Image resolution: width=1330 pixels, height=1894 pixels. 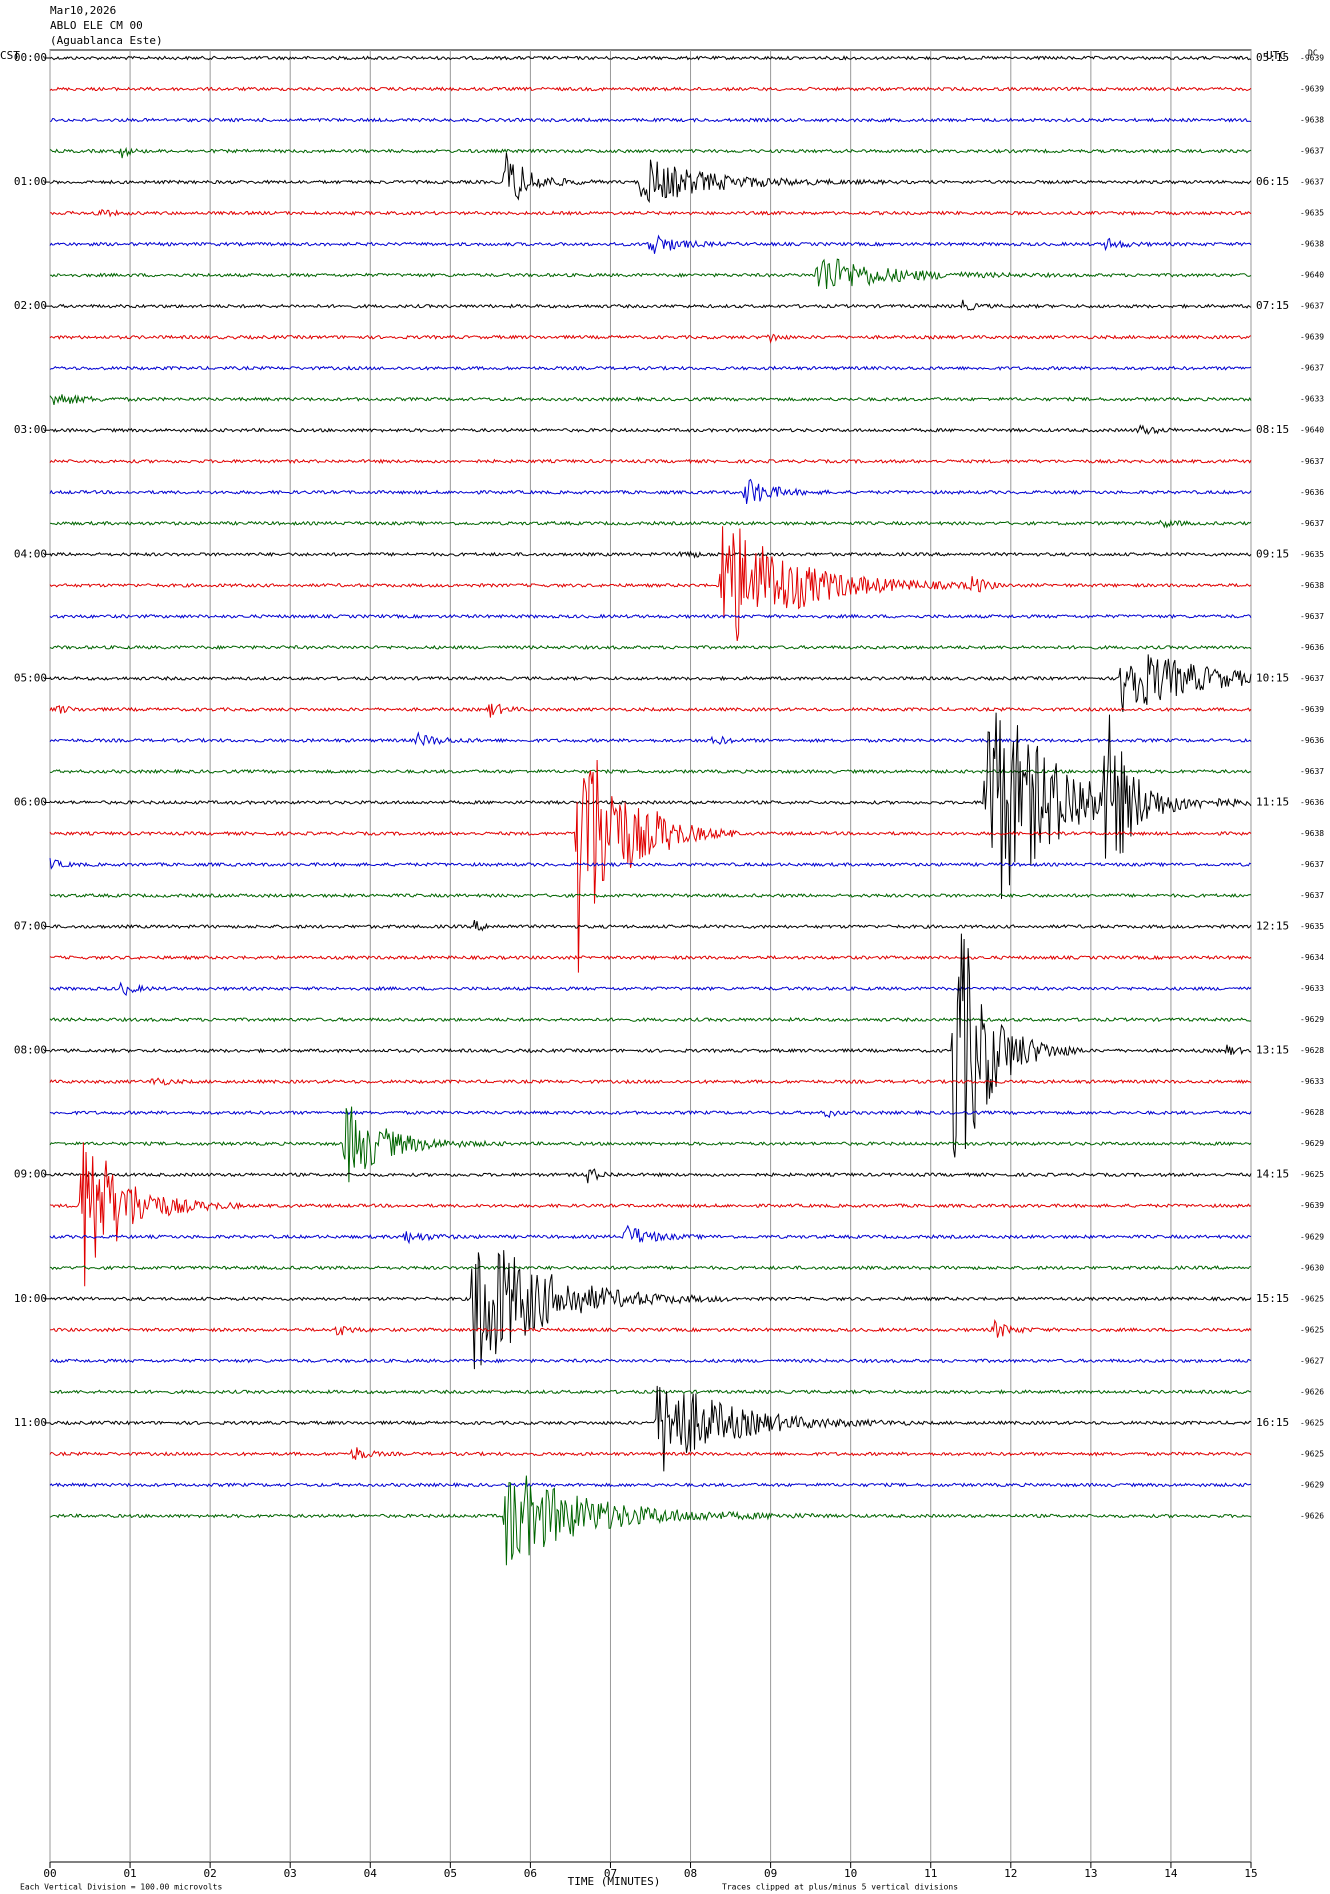 I want to click on x-tick-label: 08, so click(x=690, y=1873).